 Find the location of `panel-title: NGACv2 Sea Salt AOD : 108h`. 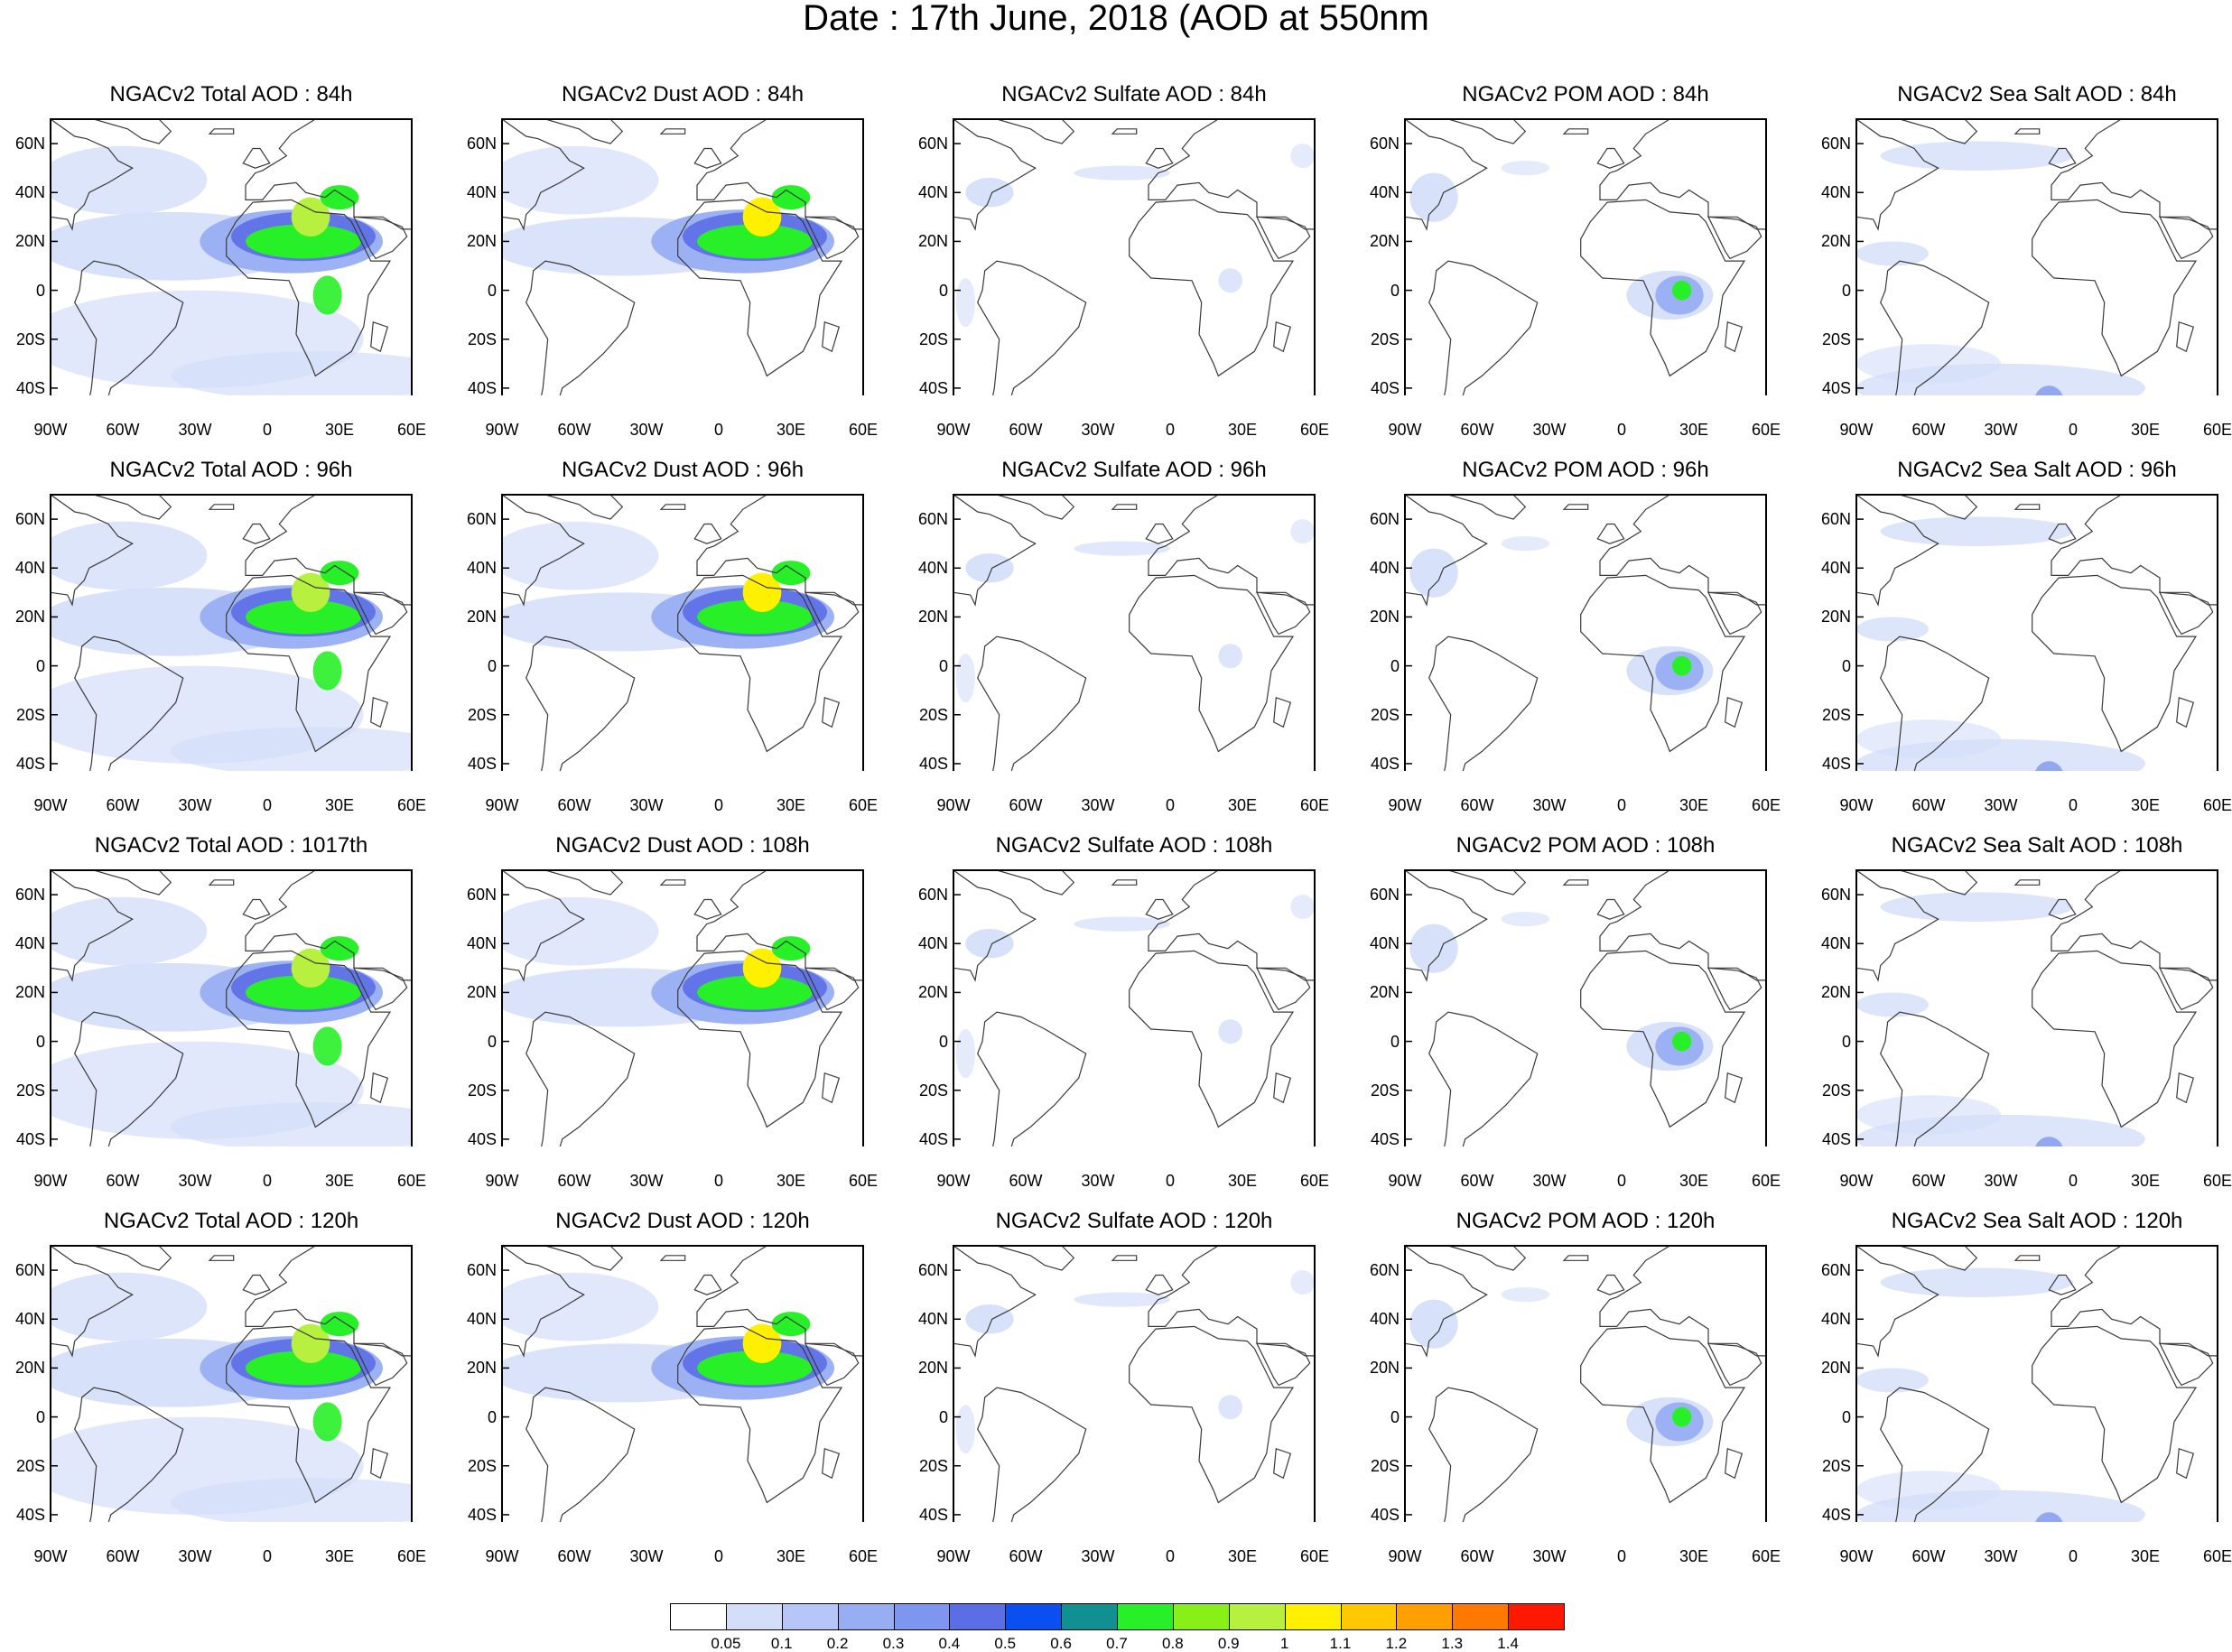

panel-title: NGACv2 Sea Salt AOD : 108h is located at coordinates (2037, 845).